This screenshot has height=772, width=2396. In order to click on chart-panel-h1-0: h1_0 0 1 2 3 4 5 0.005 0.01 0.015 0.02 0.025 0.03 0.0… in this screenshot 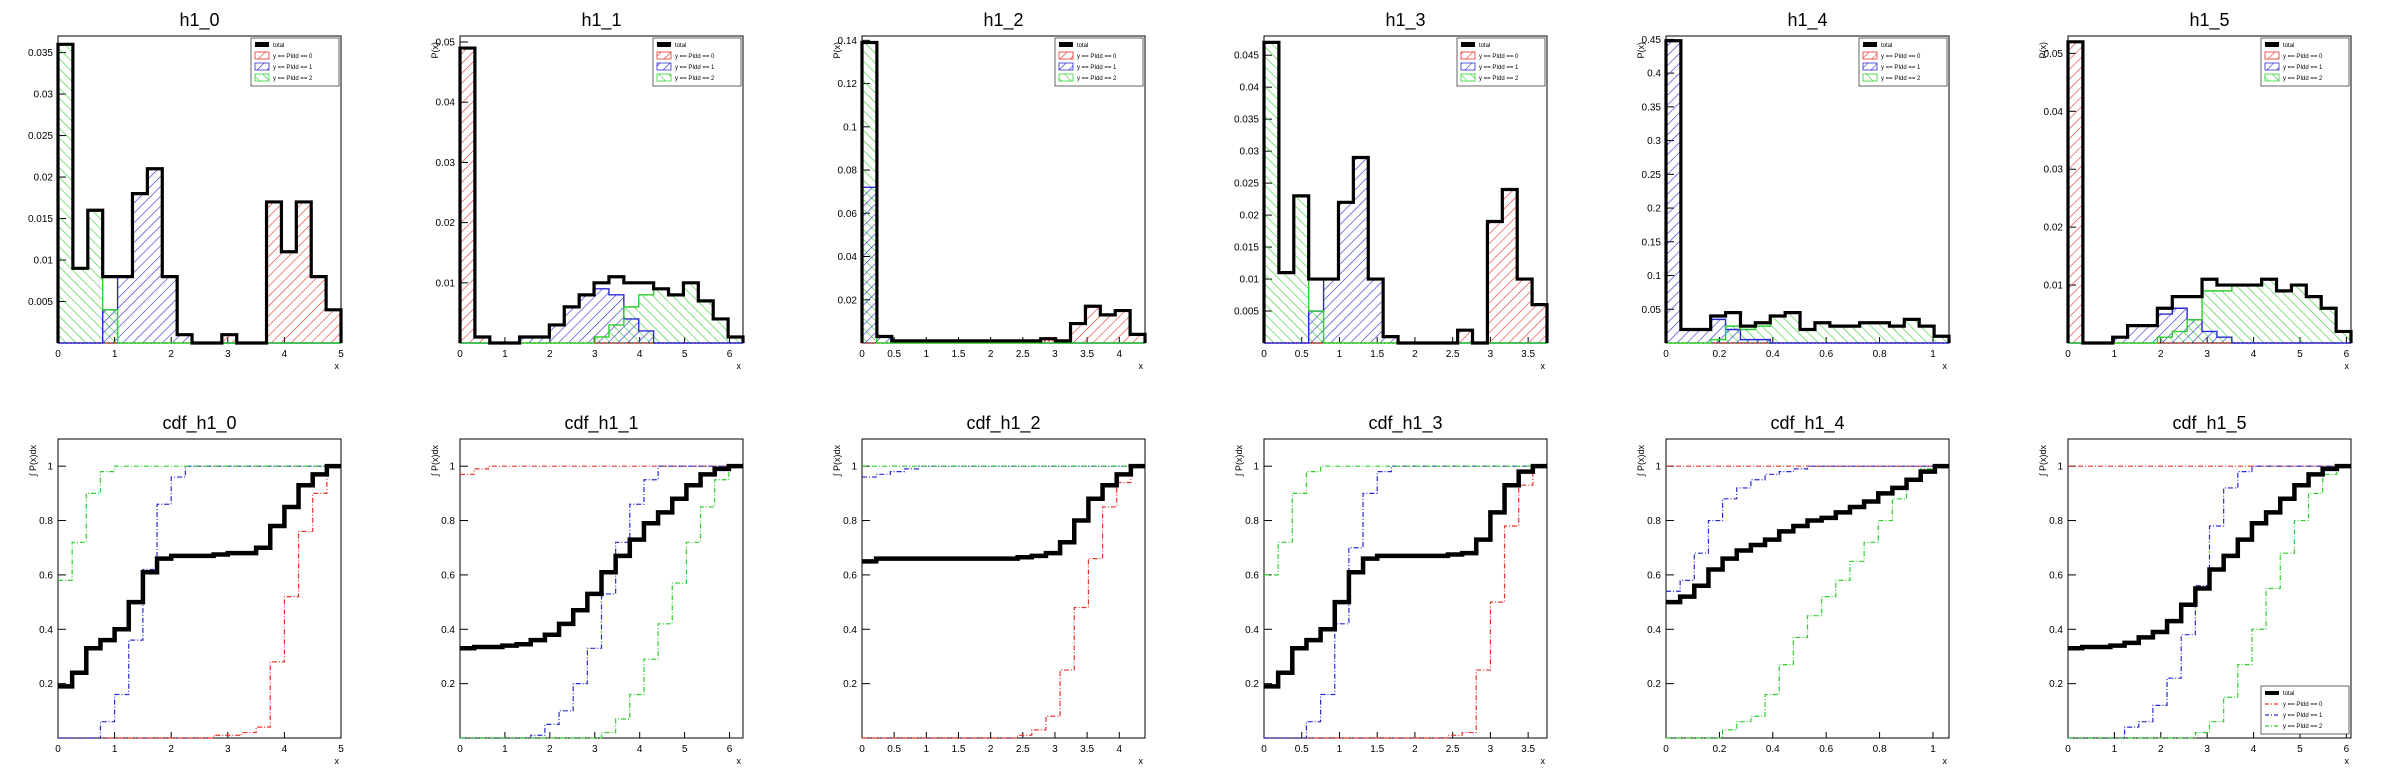, I will do `click(186, 190)`.